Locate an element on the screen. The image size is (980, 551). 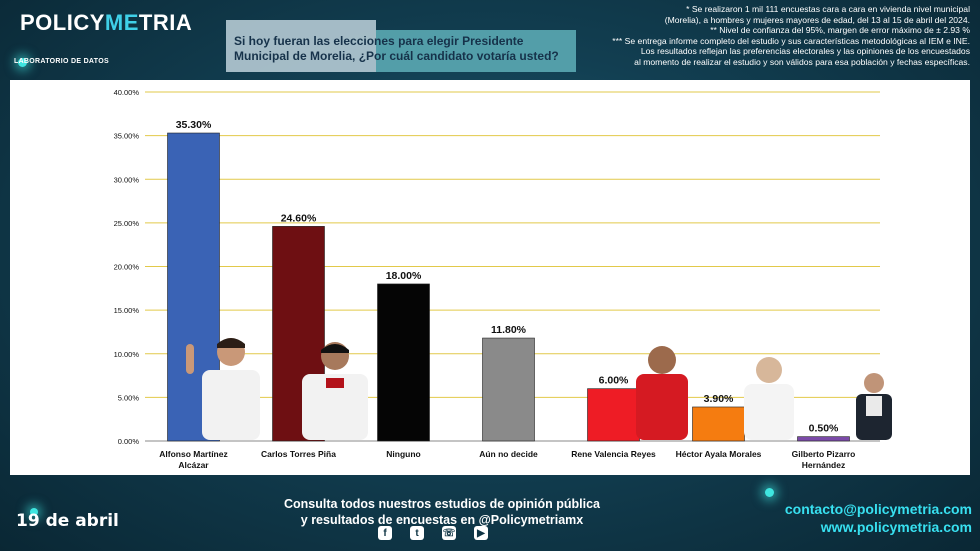
question-box-teal is located at coordinates (476, 51).